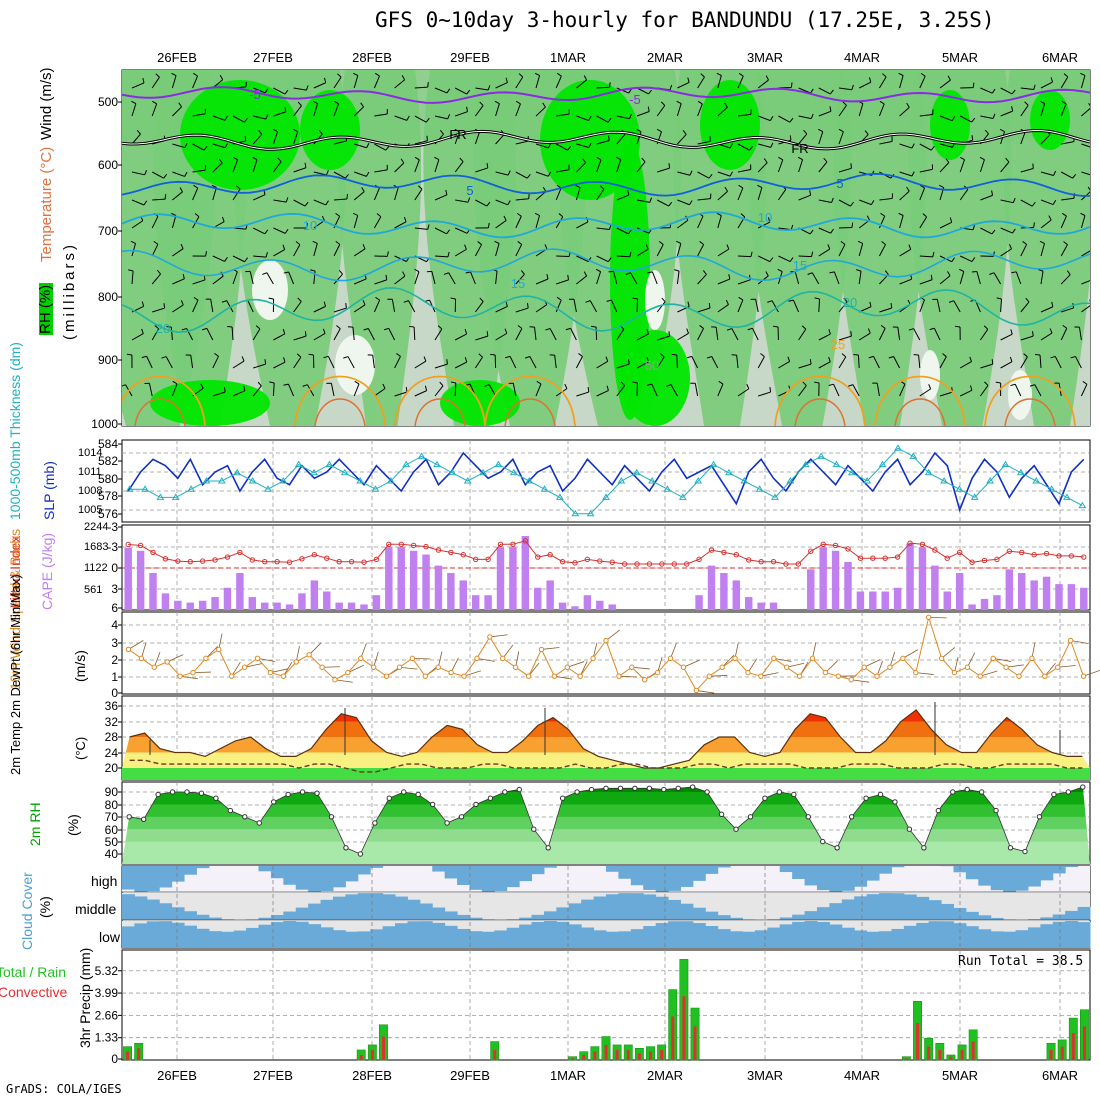  What do you see at coordinates (839, 183) in the screenshot?
I see `contour-label-5: 5` at bounding box center [839, 183].